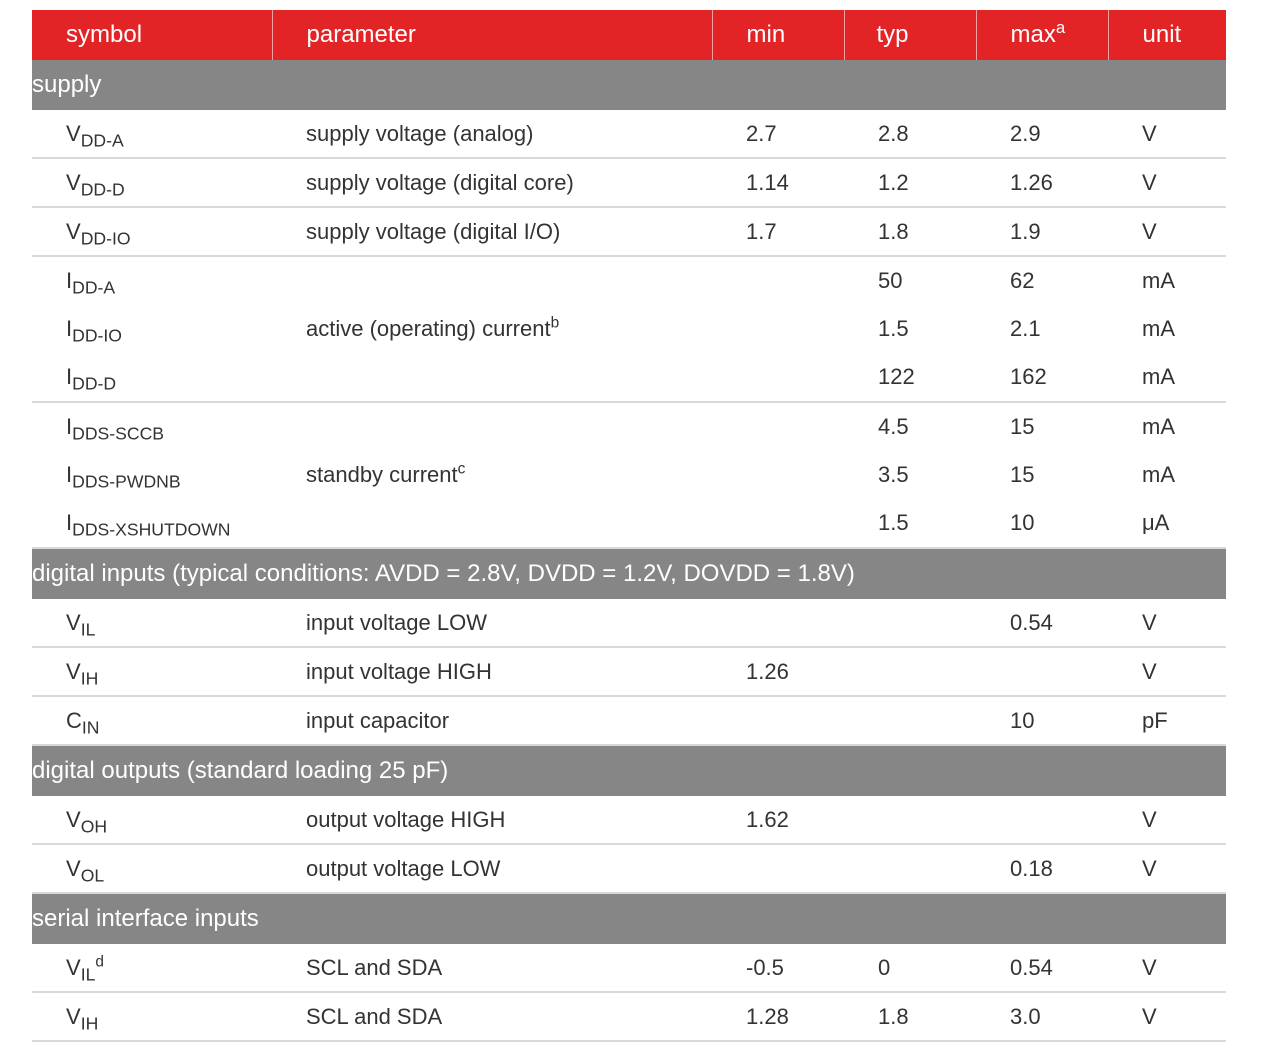  What do you see at coordinates (74, 720) in the screenshot?
I see `symbol-letter: C` at bounding box center [74, 720].